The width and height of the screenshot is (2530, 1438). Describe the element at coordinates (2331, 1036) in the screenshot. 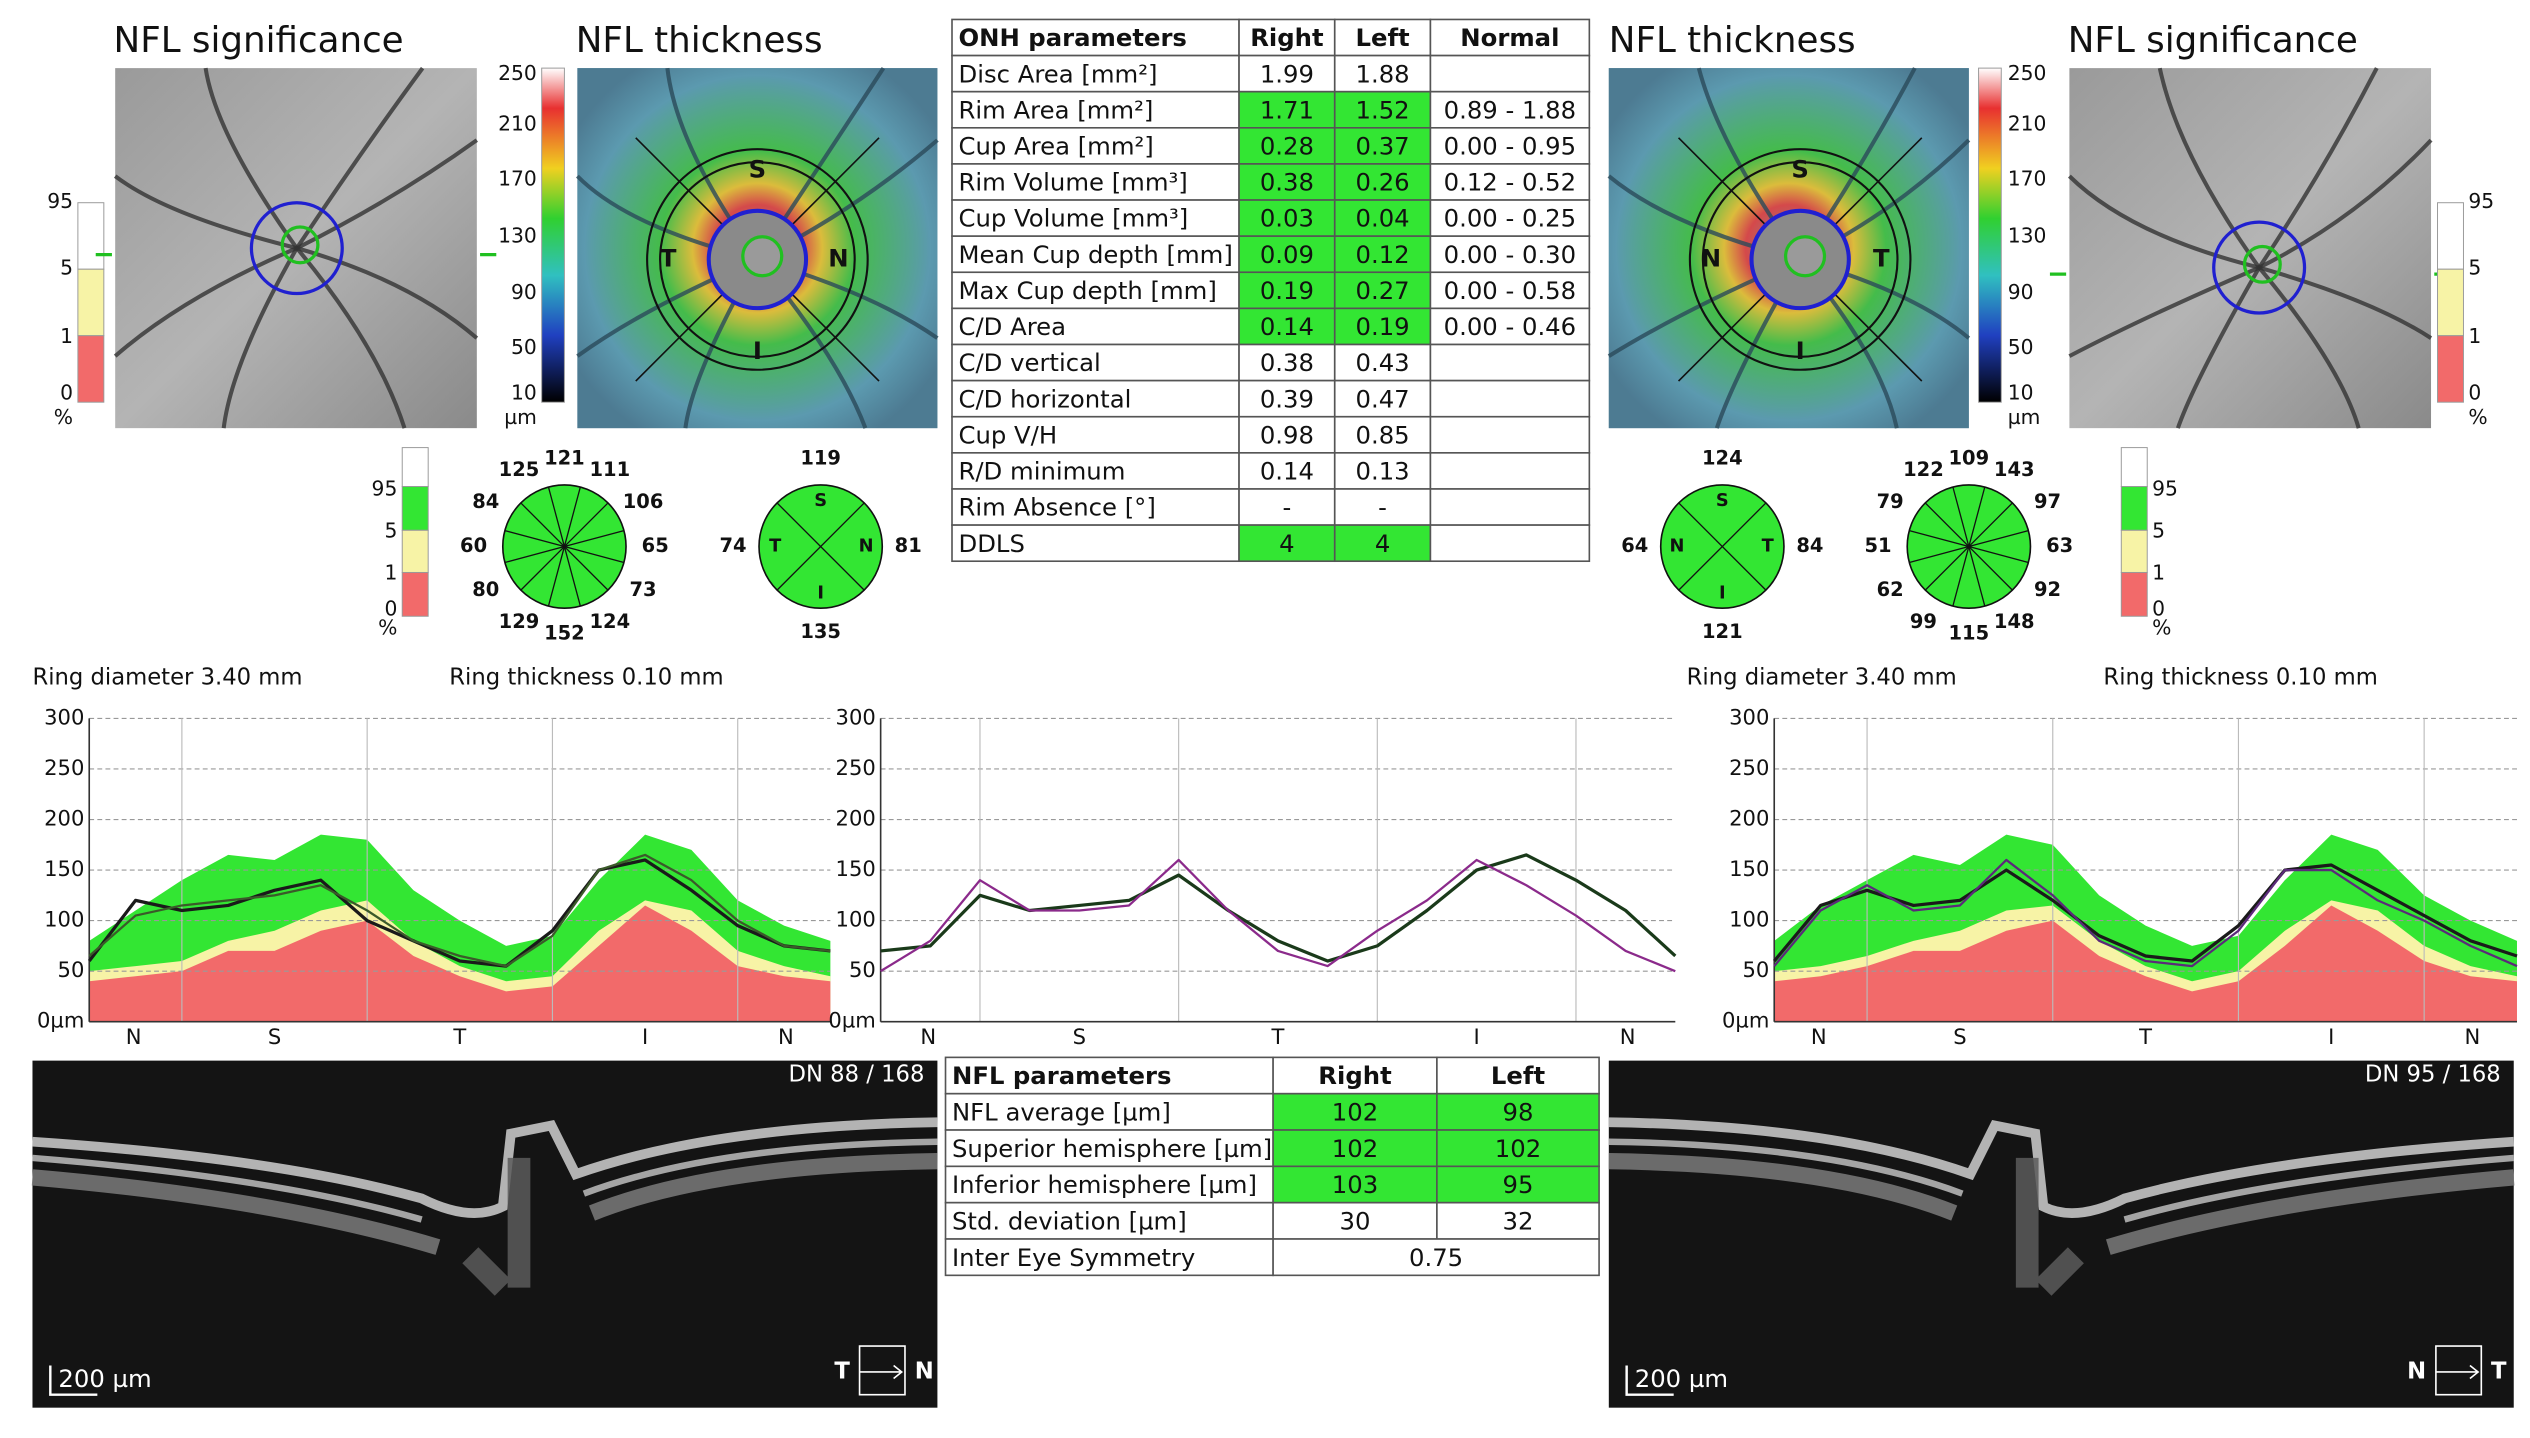

I see `x-tick-label: I` at that location.